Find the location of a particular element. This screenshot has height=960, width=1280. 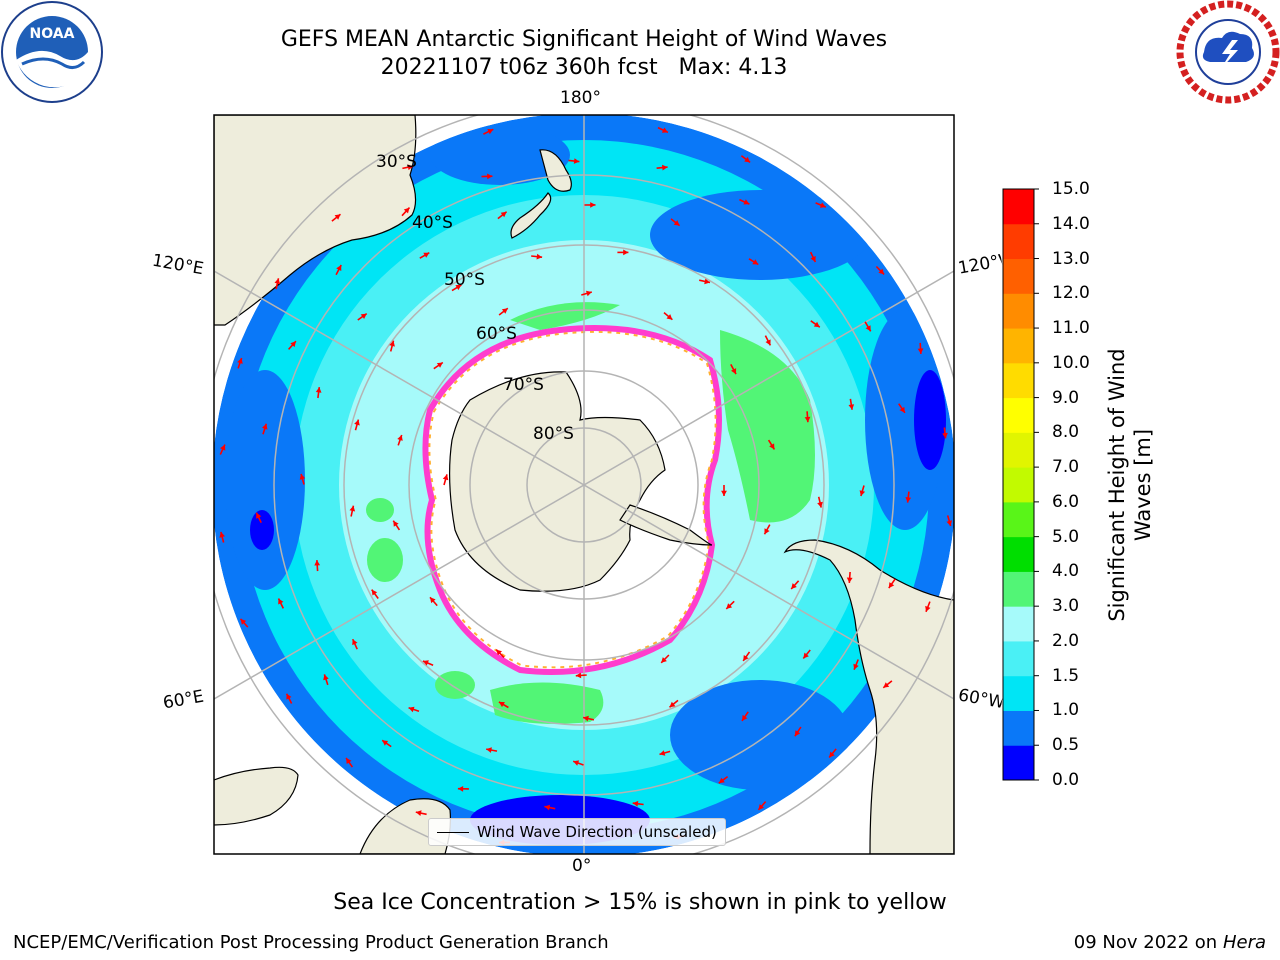

land-new-zealand-north is located at coordinates (555, 170).